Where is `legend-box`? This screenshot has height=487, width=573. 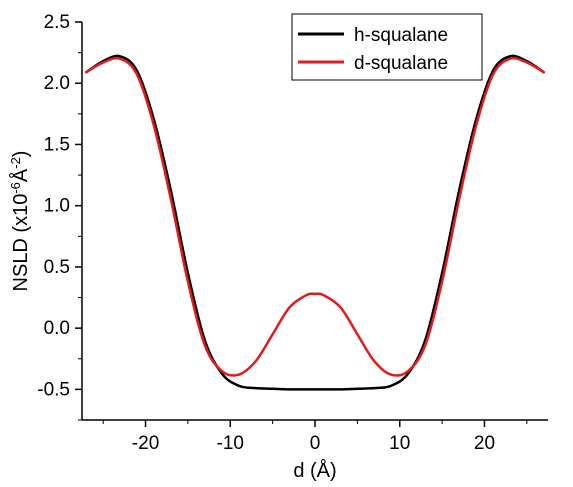 legend-box is located at coordinates (387, 47).